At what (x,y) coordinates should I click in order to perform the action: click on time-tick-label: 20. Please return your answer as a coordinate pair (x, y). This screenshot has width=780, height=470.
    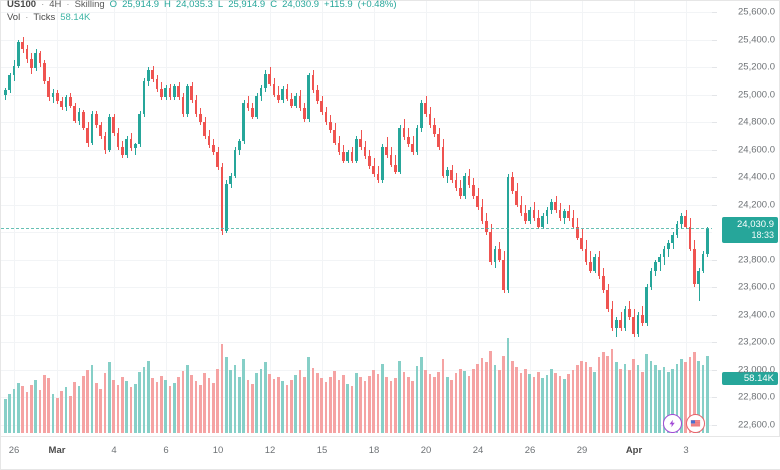
    Looking at the image, I should click on (426, 450).